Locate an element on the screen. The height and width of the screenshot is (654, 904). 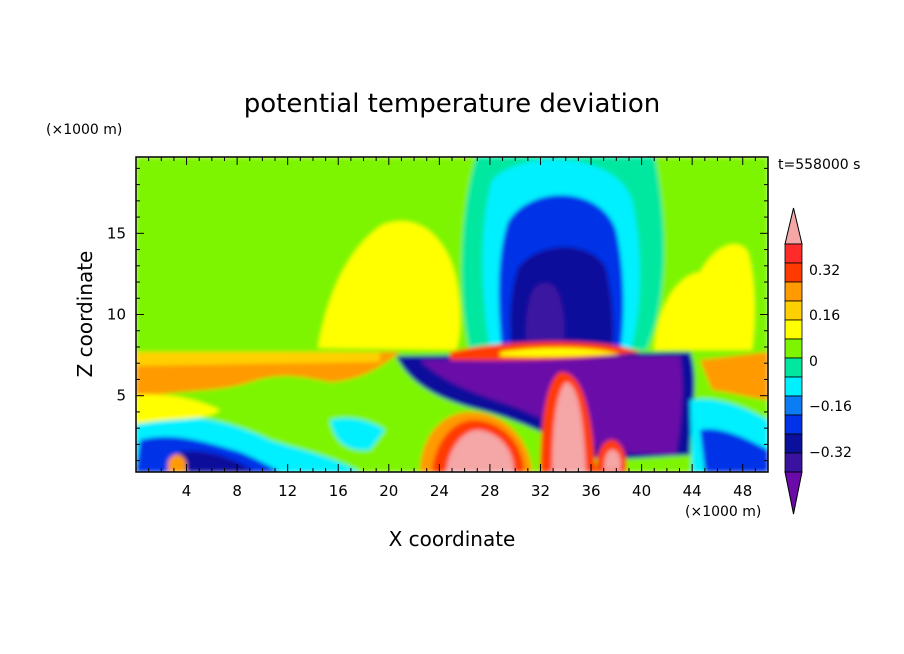
warm-lobe-right is located at coordinates (704, 297).